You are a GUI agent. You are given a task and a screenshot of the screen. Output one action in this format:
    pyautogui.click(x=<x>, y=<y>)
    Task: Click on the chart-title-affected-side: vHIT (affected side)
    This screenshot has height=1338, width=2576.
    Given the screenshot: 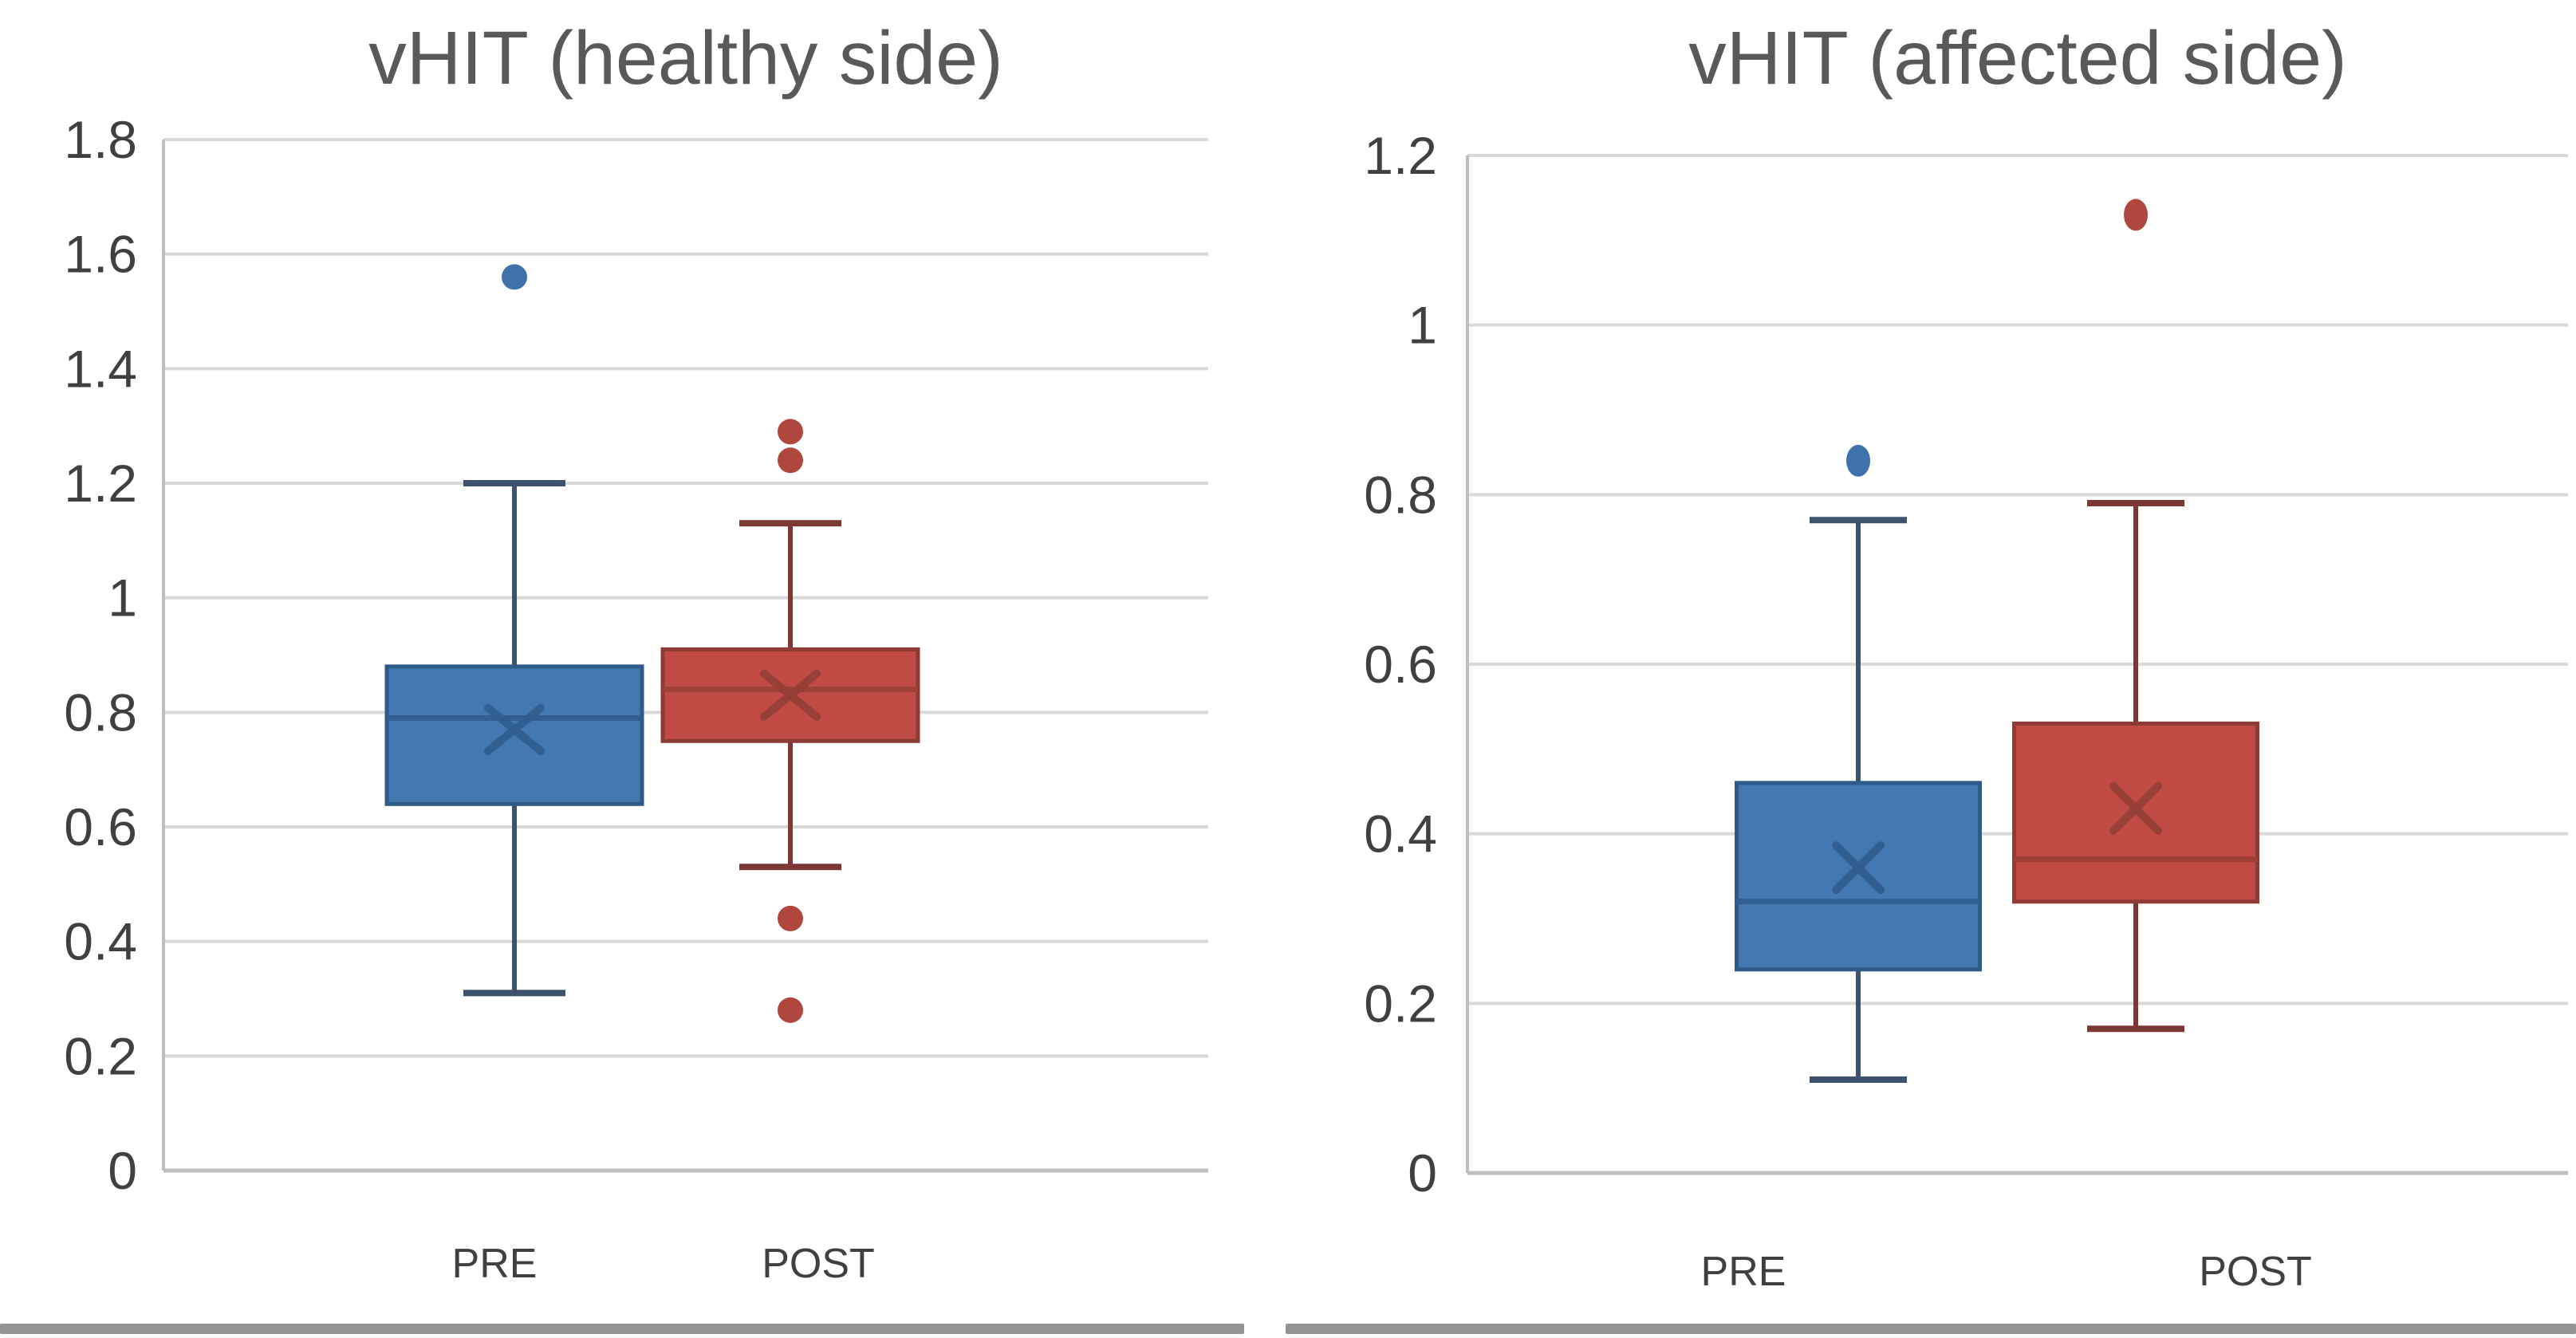 What is the action you would take?
    pyautogui.click(x=2017, y=58)
    